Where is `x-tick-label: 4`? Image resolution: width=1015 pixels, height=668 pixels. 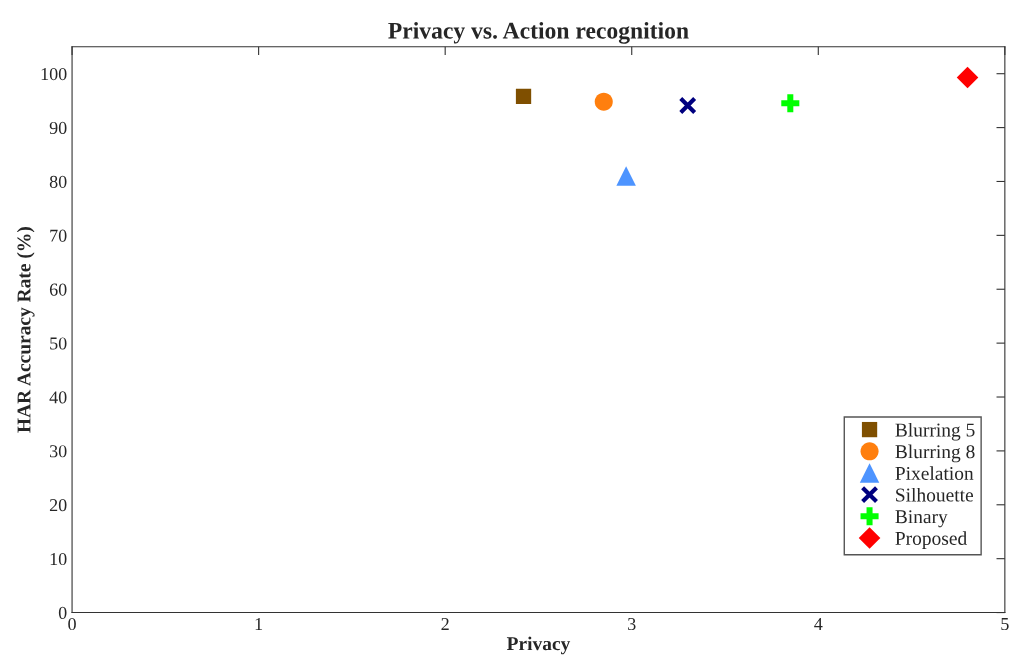
x-tick-label: 4 is located at coordinates (818, 624).